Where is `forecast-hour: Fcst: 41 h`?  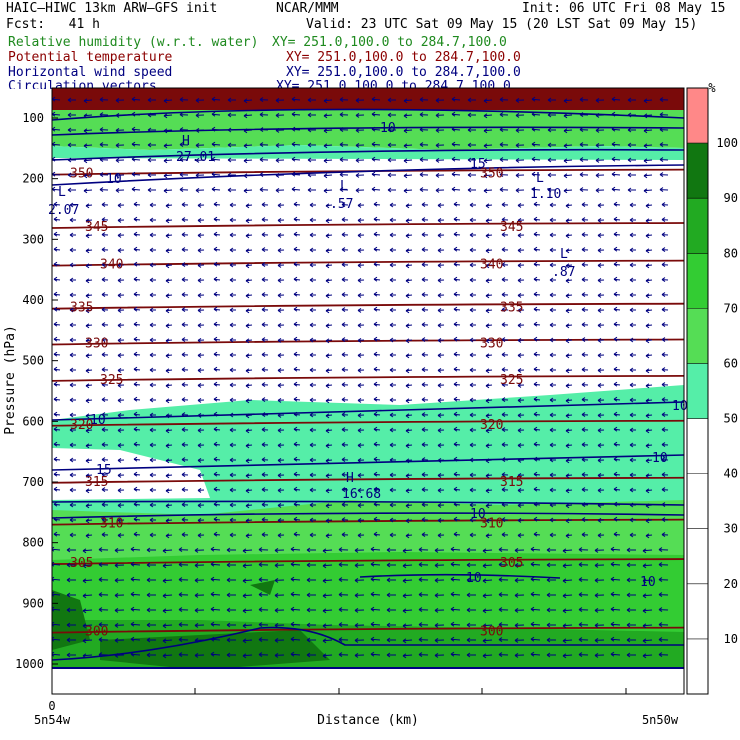 forecast-hour: Fcst: 41 h is located at coordinates (53, 24).